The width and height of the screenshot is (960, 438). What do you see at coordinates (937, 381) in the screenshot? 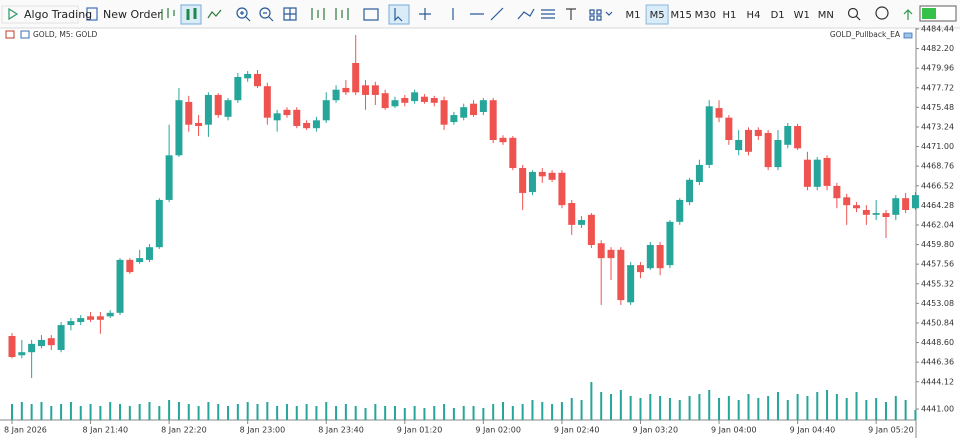
I see `y-tick-label: 4444.12` at bounding box center [937, 381].